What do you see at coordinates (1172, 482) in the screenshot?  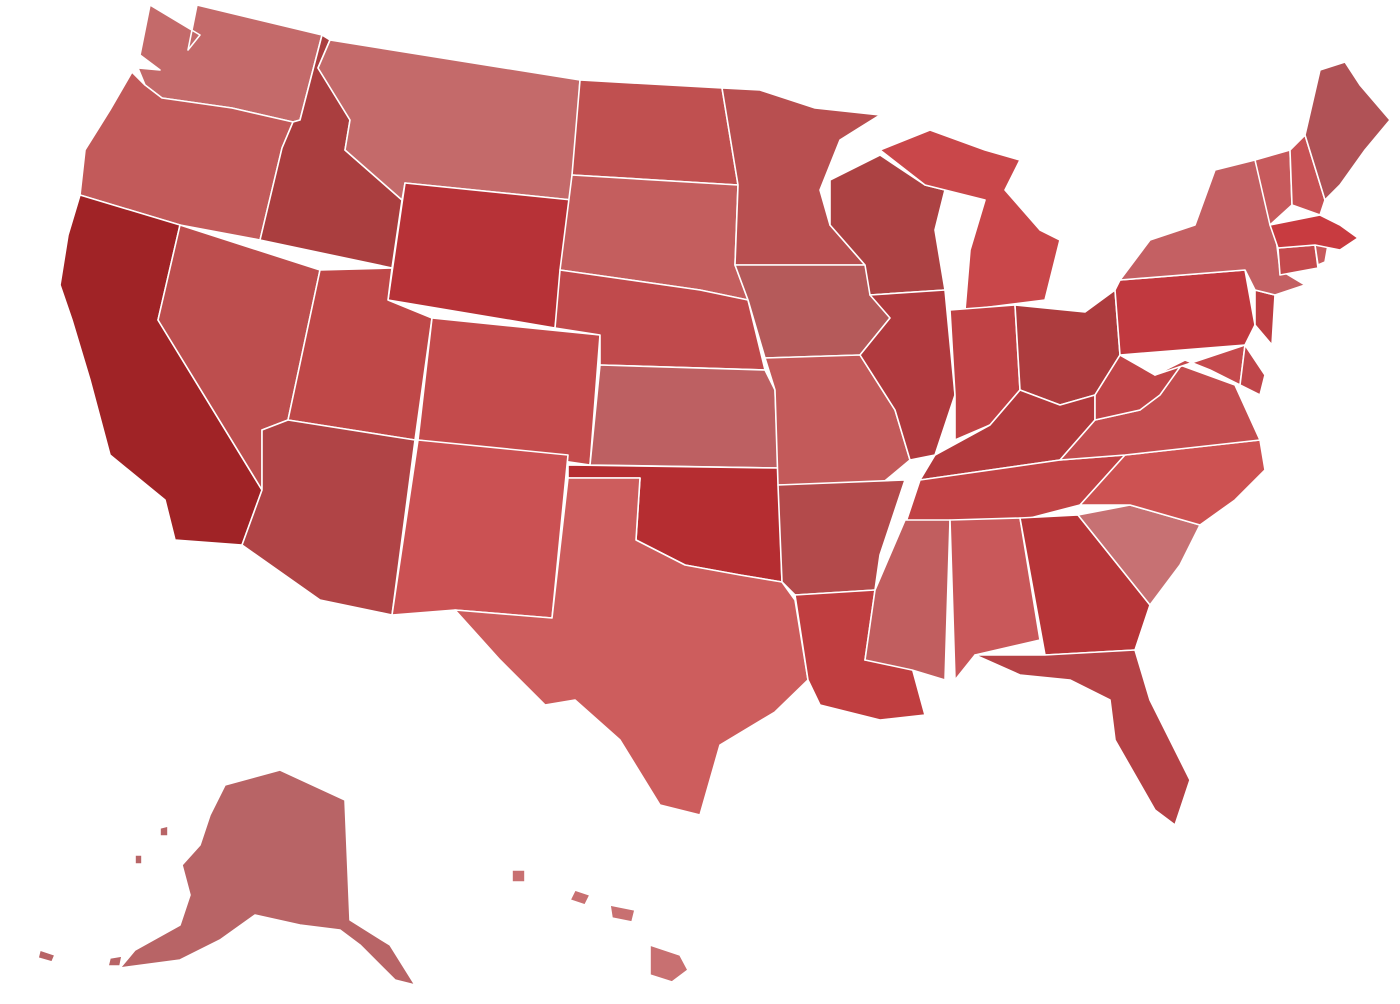 I see `state-north-carolina` at bounding box center [1172, 482].